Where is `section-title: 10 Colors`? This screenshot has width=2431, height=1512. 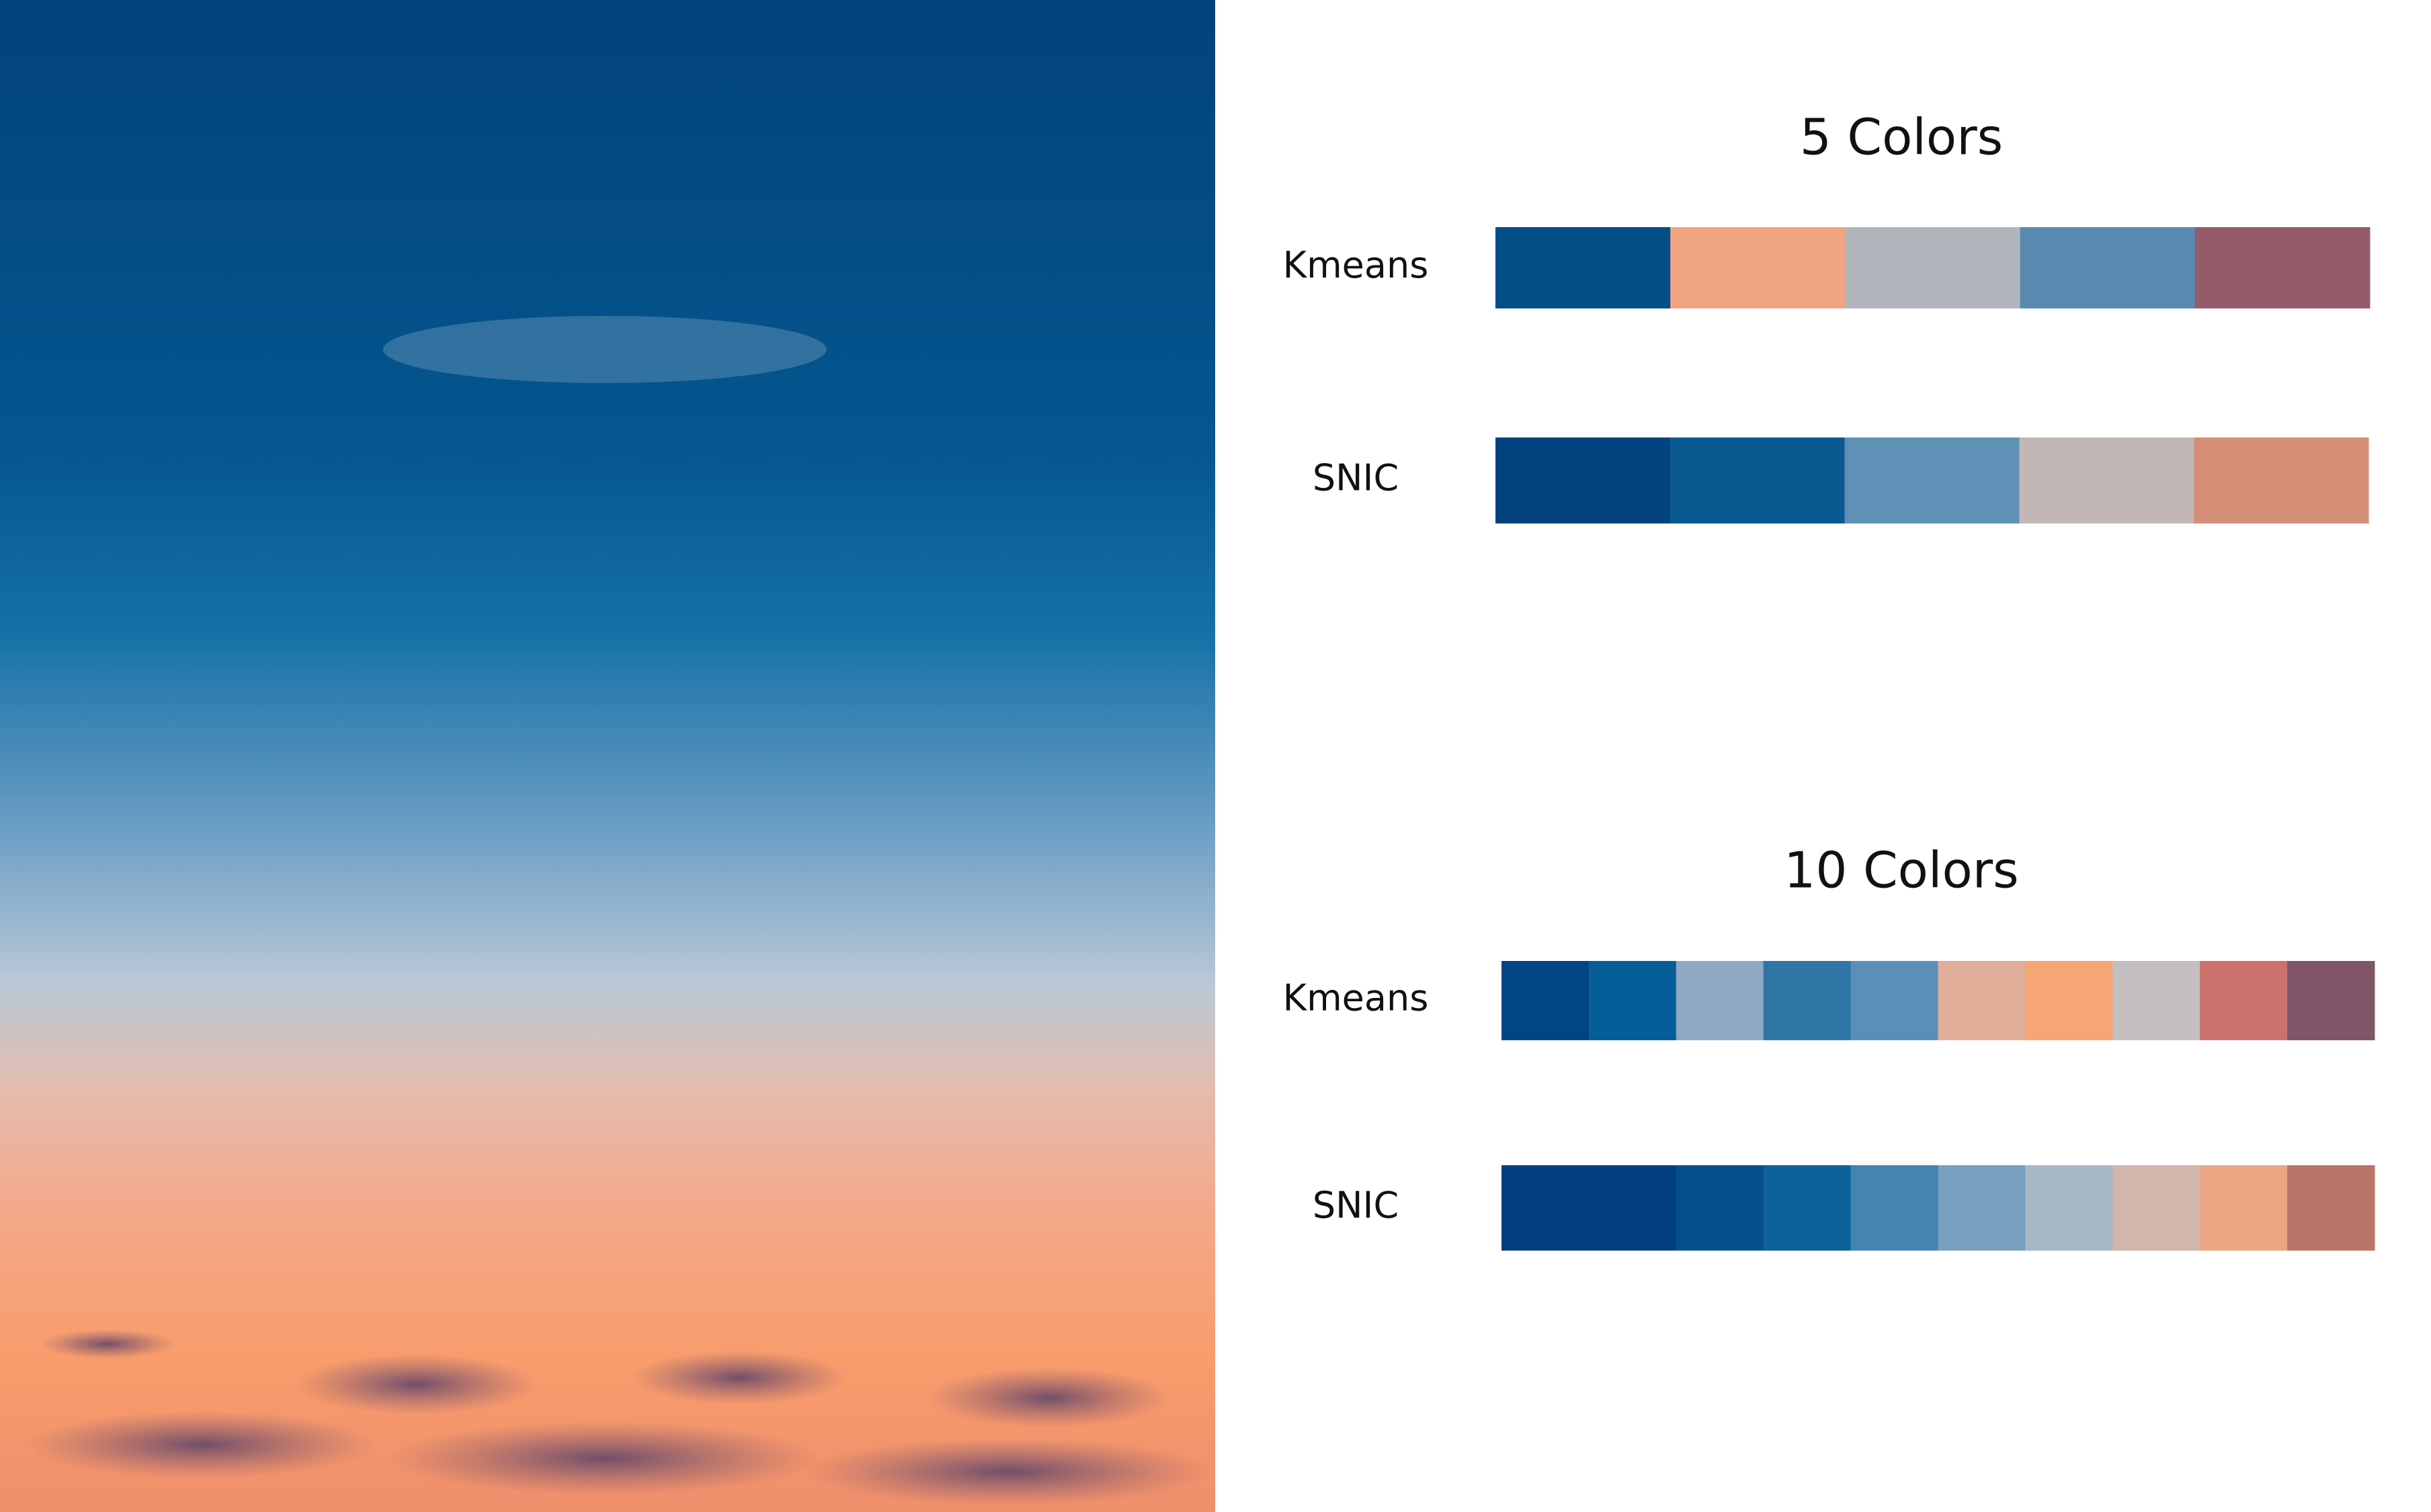 section-title: 10 Colors is located at coordinates (1901, 871).